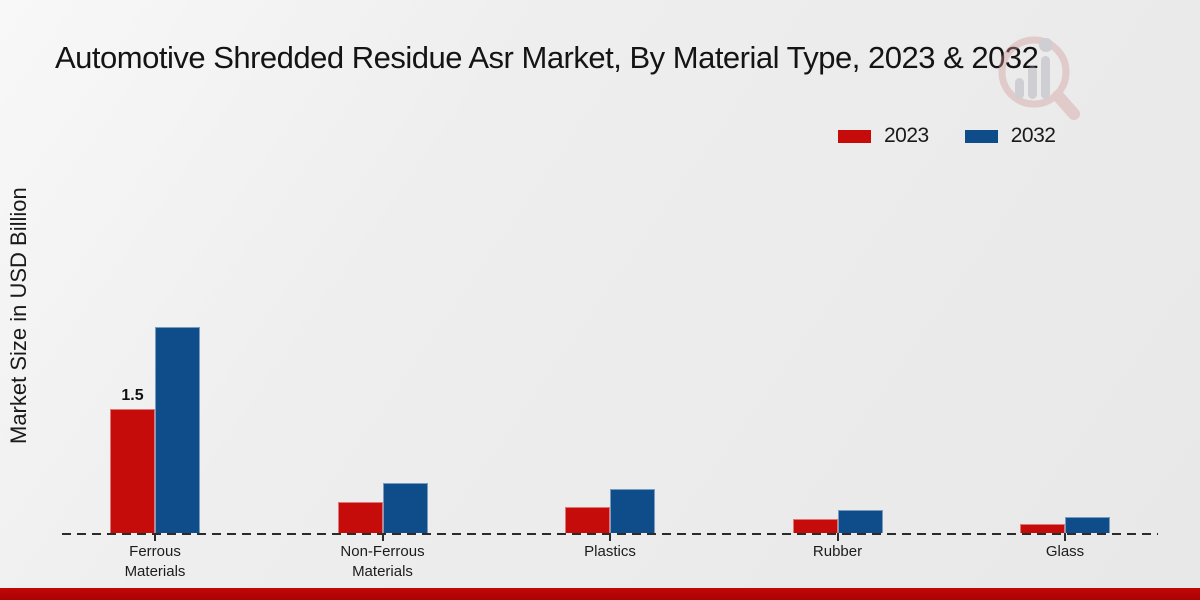 The height and width of the screenshot is (600, 1200). I want to click on bar-value-label-2023-ferrous-materials: 1.5, so click(132, 395).